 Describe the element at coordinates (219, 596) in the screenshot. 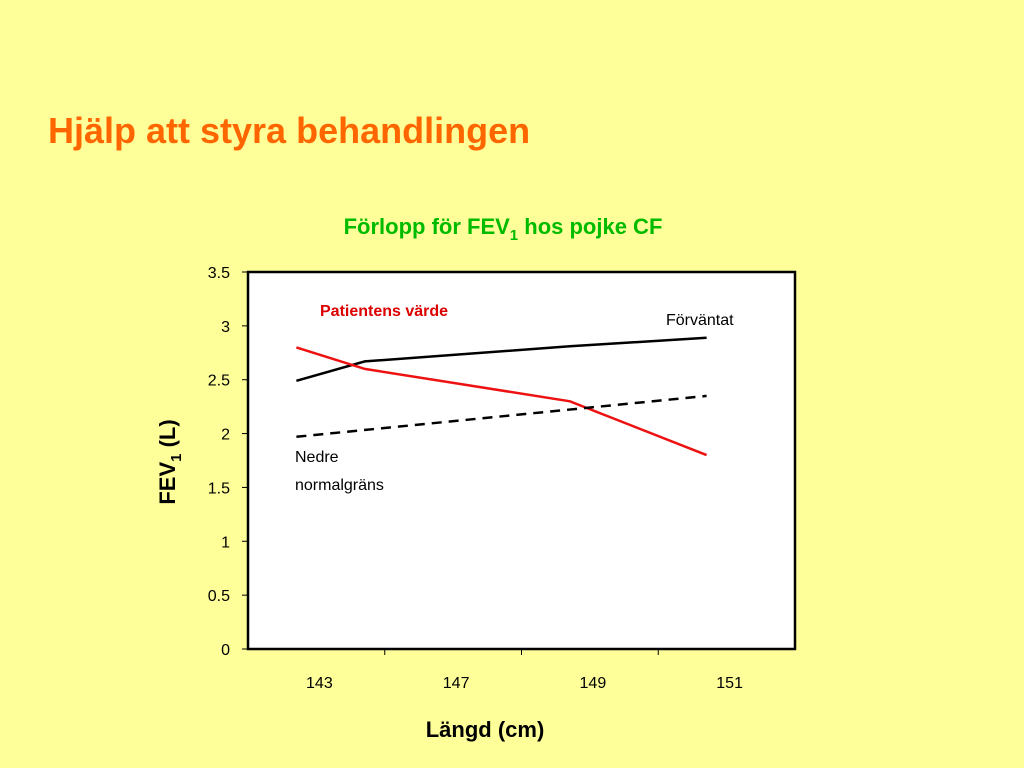

I see `y-tick-label: 0.5` at that location.